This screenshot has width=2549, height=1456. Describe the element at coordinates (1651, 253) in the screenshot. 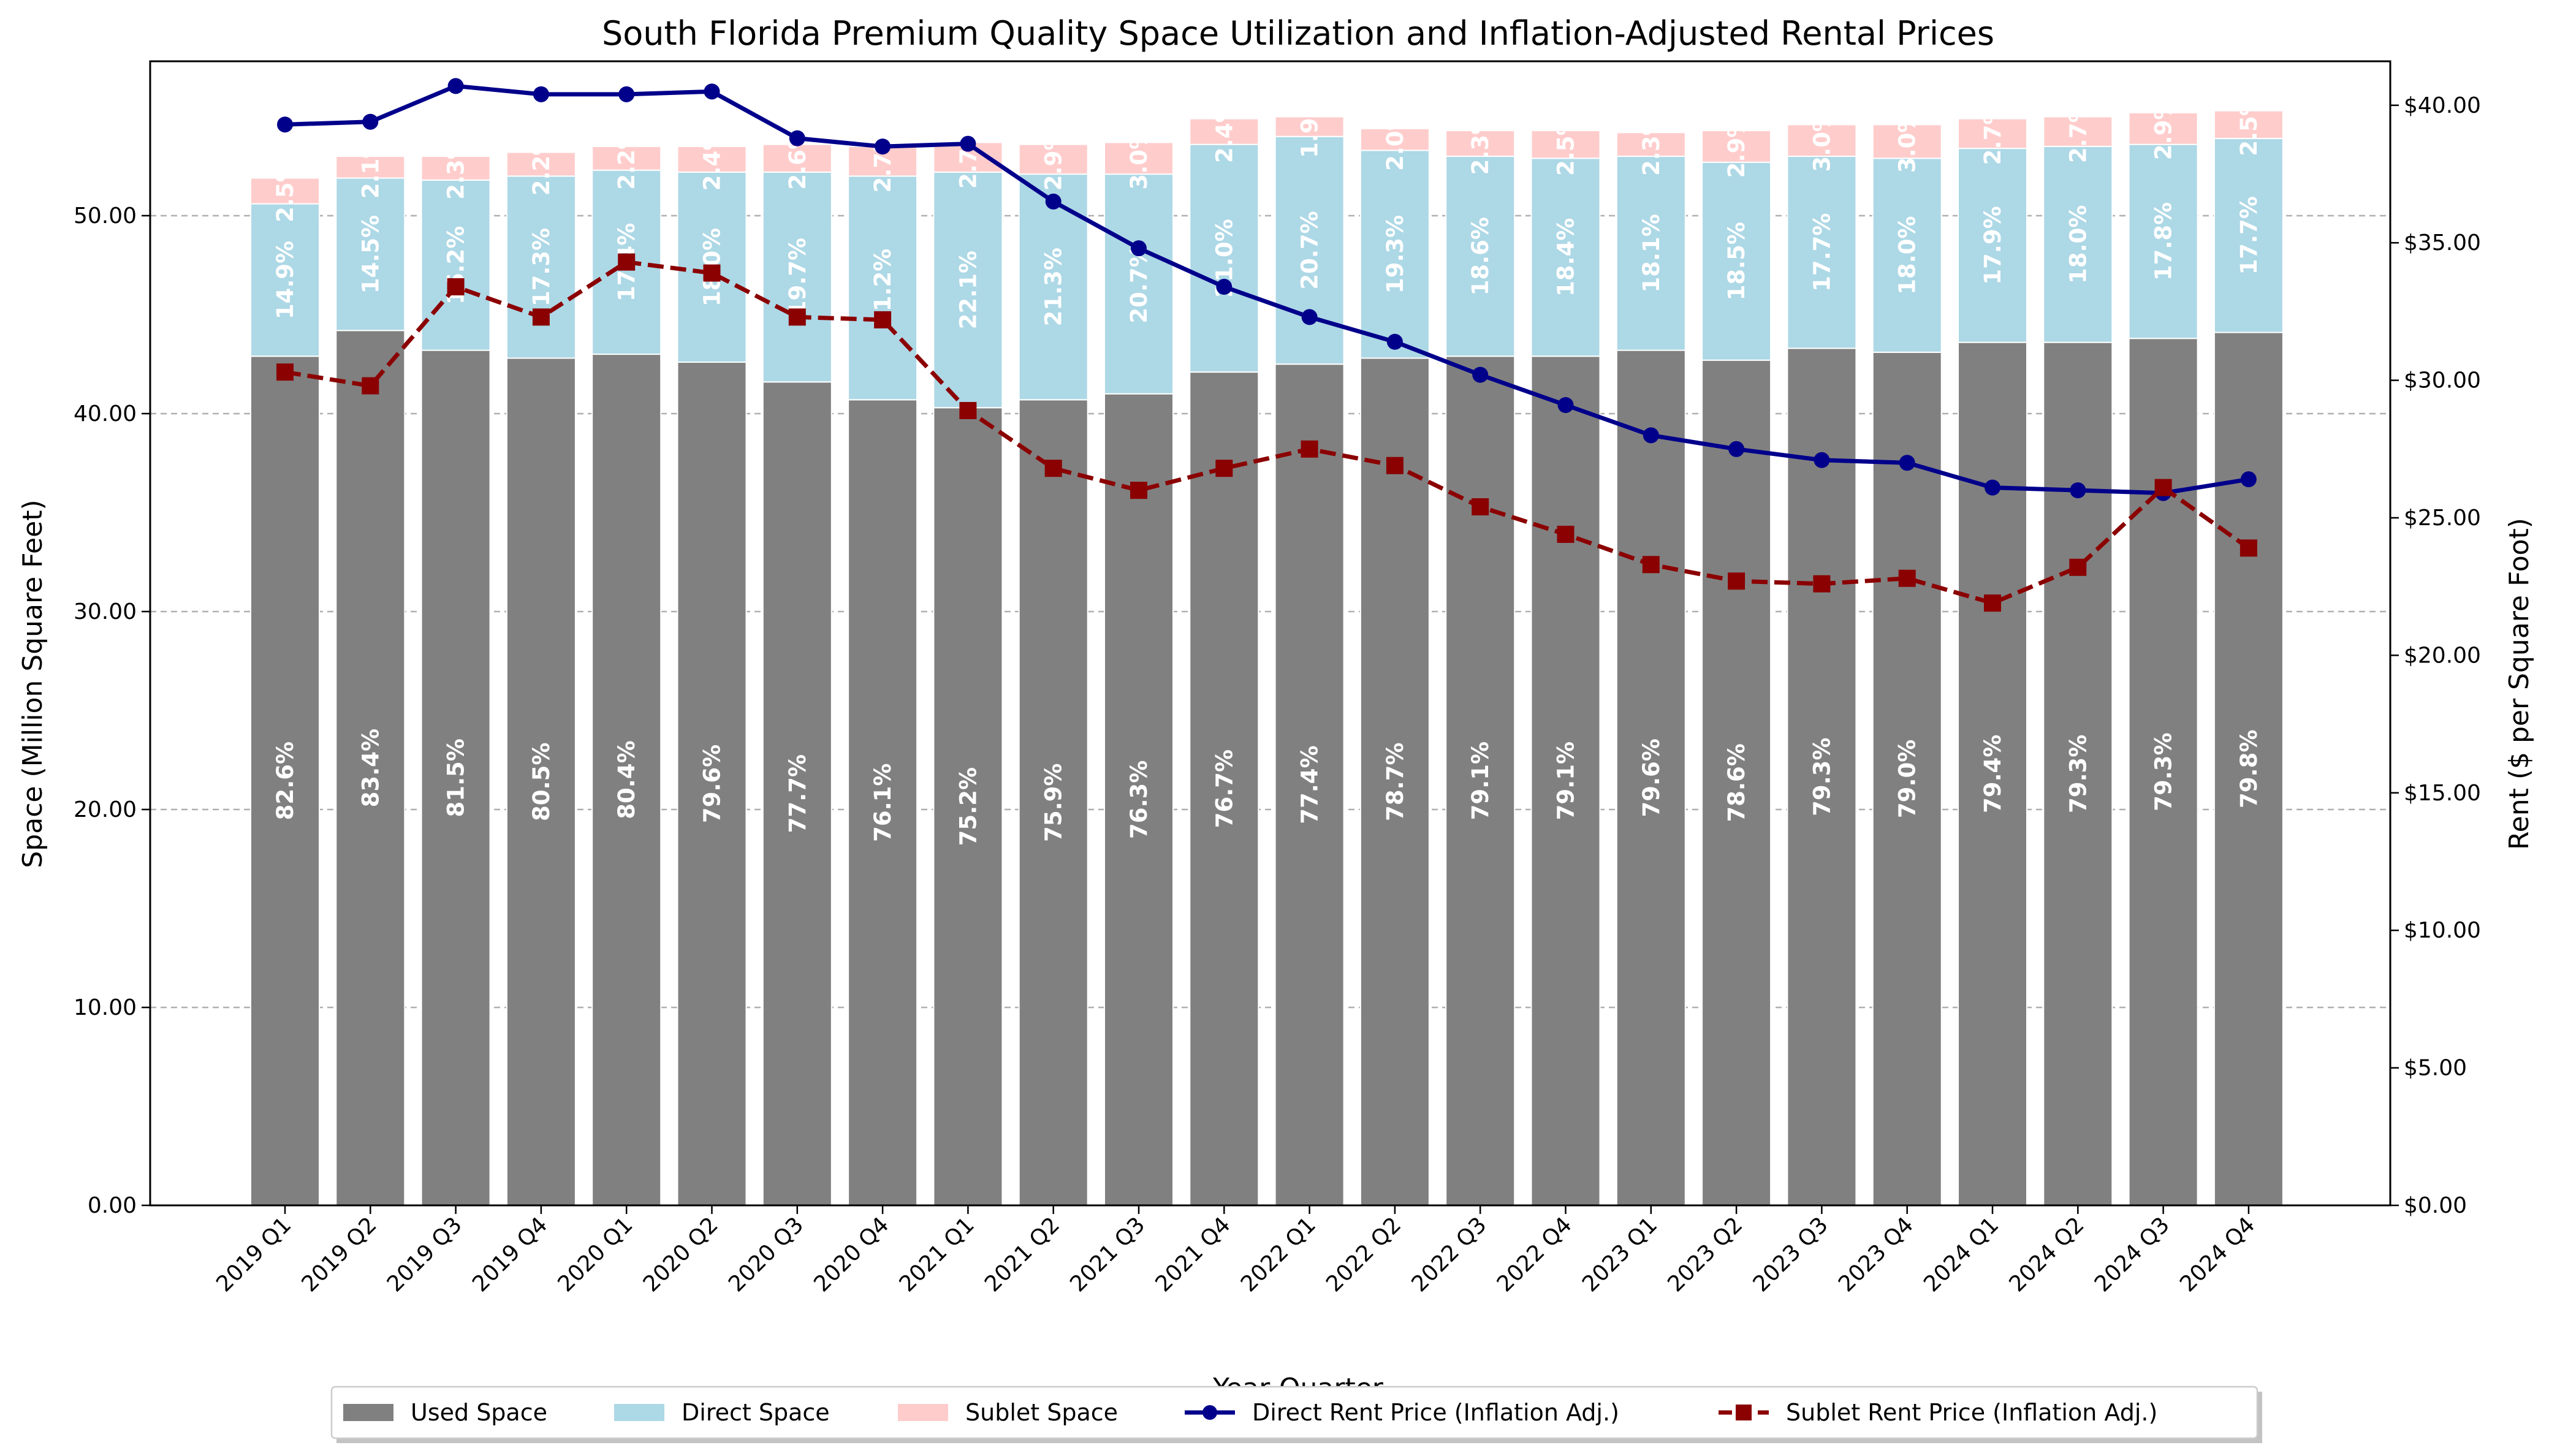

I see `bar-value-label: 18.1%` at that location.